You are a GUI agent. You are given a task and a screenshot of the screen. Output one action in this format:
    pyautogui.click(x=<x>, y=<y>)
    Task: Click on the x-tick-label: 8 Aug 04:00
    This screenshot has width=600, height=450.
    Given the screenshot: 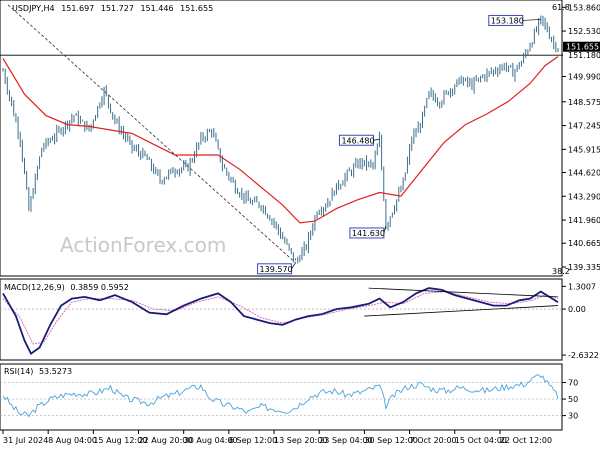 What is the action you would take?
    pyautogui.click(x=72, y=440)
    